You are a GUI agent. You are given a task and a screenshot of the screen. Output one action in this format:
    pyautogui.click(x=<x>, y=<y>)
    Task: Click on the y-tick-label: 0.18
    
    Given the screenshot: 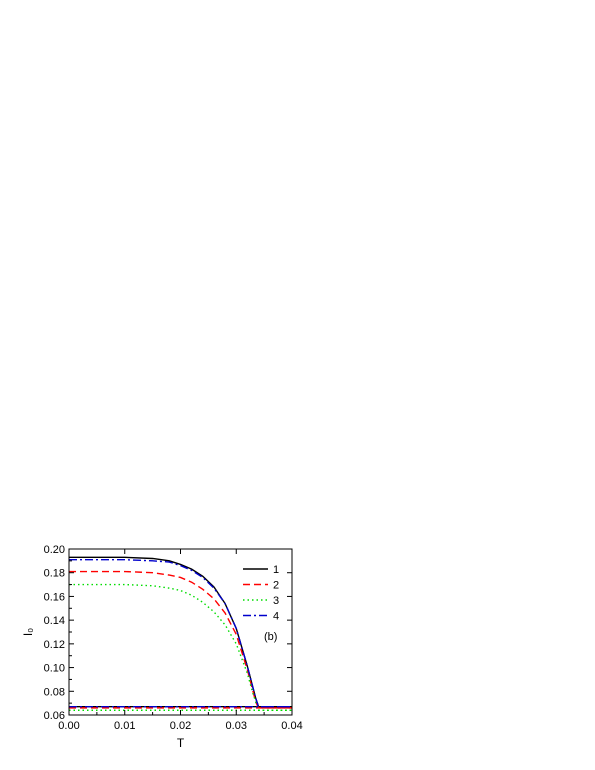 What is the action you would take?
    pyautogui.click(x=54, y=574)
    